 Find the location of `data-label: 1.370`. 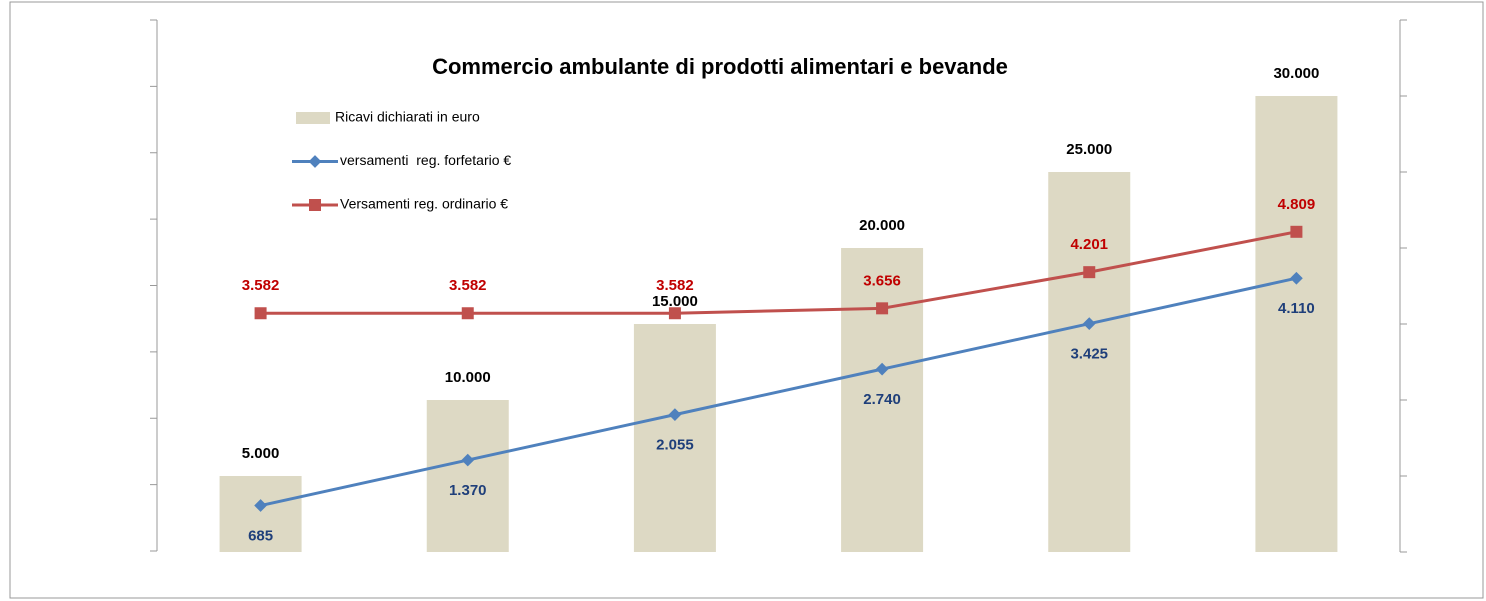

data-label: 1.370 is located at coordinates (468, 490).